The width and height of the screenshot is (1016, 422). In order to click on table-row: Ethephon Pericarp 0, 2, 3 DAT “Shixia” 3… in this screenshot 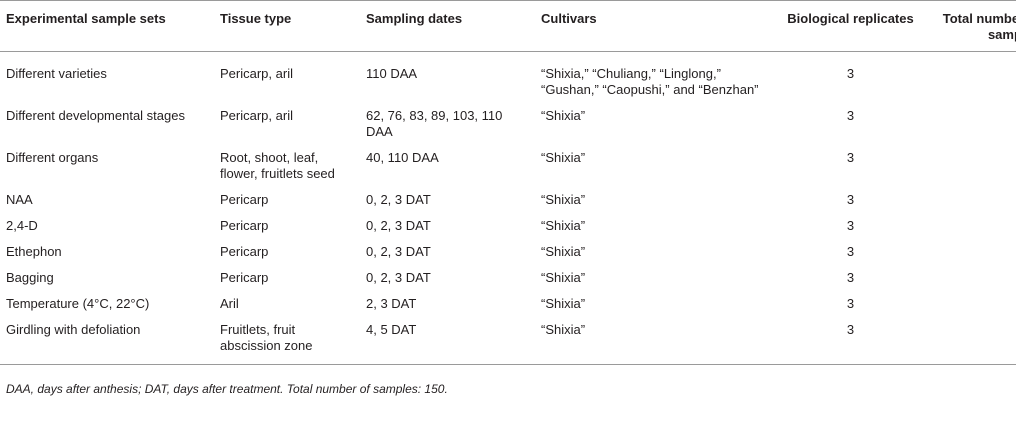, I will do `click(508, 252)`.